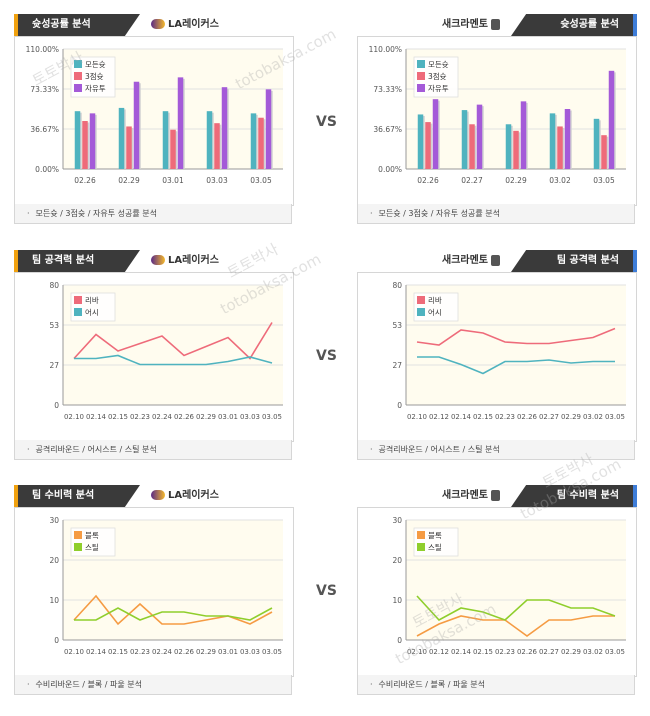 This screenshot has width=650, height=716. Describe the element at coordinates (496, 685) in the screenshot. I see `chart-caption: · 수비리바운드 / 블록 / 파울 분석` at that location.